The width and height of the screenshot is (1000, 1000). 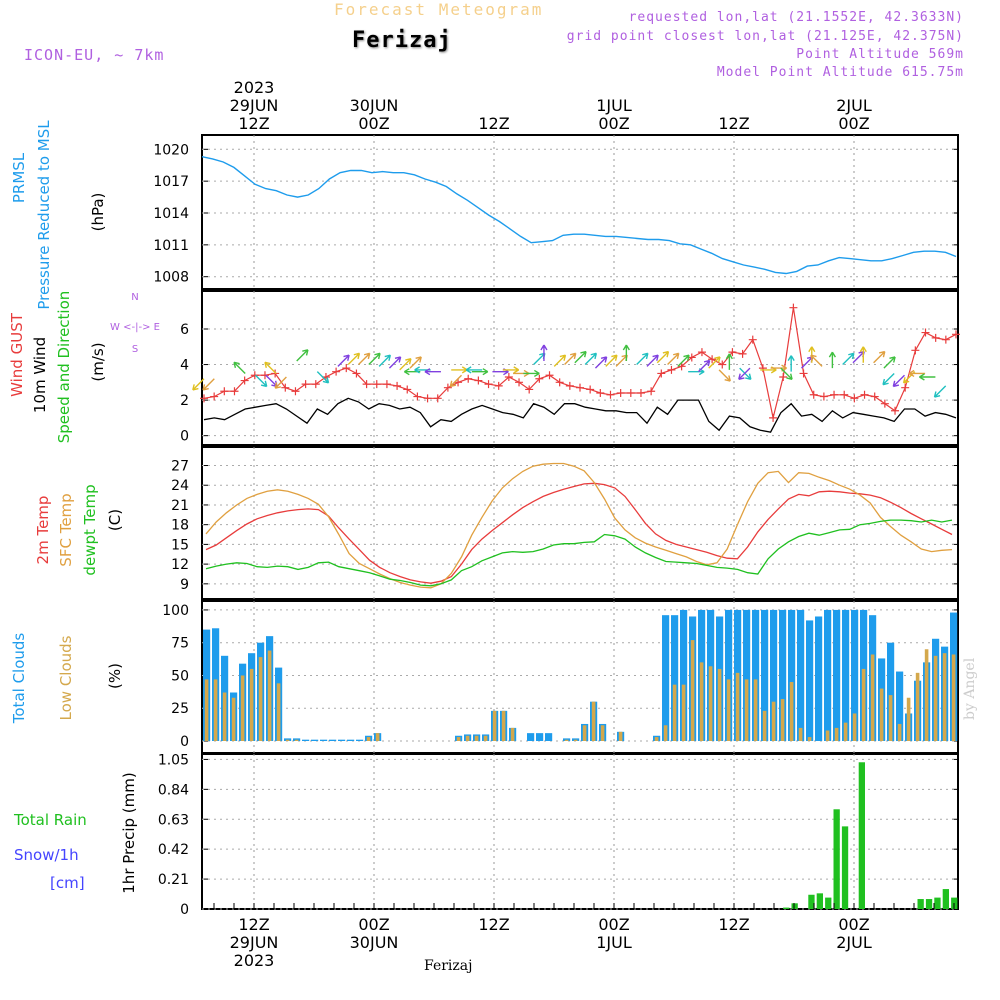 What do you see at coordinates (98, 361) in the screenshot?
I see `wind-unit: (m/s)` at bounding box center [98, 361].